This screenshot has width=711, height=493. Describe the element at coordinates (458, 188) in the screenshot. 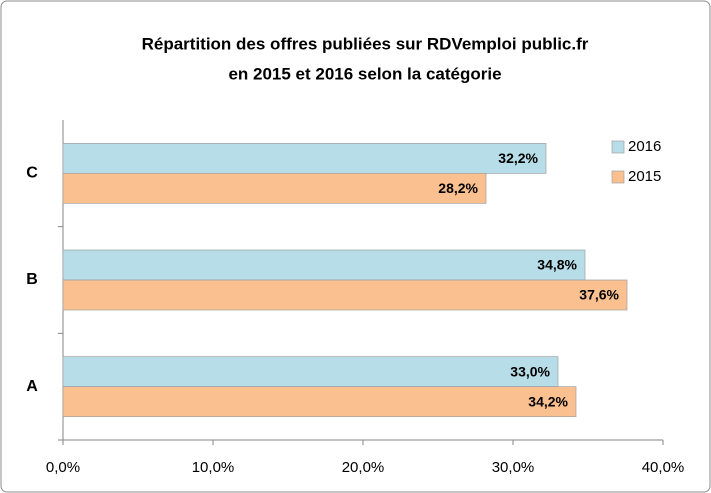

I see `value-label: 28,2%` at that location.